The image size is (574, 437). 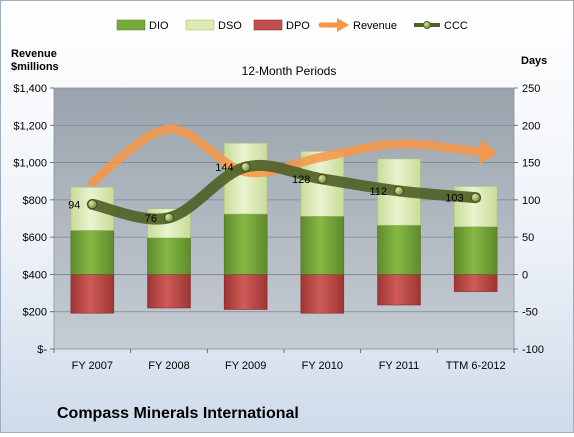 What do you see at coordinates (456, 26) in the screenshot?
I see `legend-label-ccc: CCC` at bounding box center [456, 26].